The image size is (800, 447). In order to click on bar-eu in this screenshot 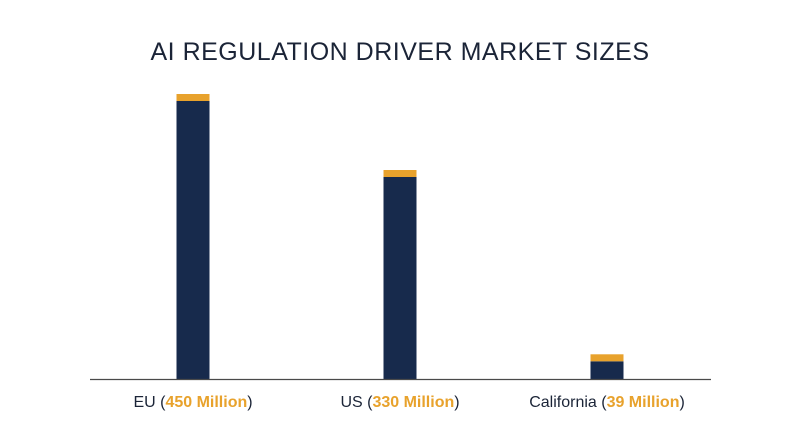, I will do `click(193, 240)`.